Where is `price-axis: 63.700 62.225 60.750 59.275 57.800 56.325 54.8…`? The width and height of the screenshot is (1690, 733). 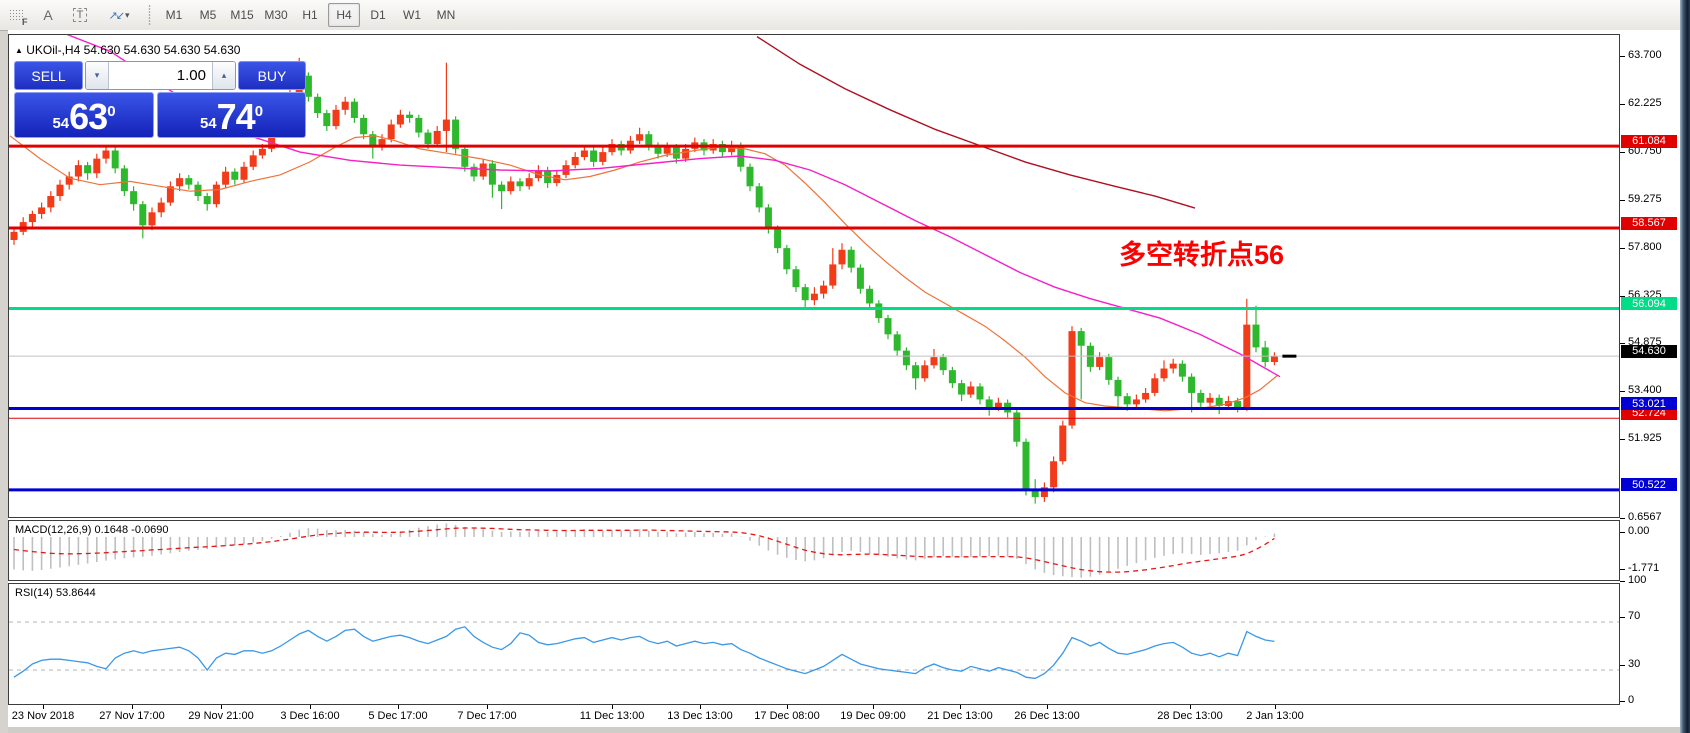
price-axis: 63.700 62.225 60.750 59.275 57.800 56.325 54.8… is located at coordinates (1650, 380).